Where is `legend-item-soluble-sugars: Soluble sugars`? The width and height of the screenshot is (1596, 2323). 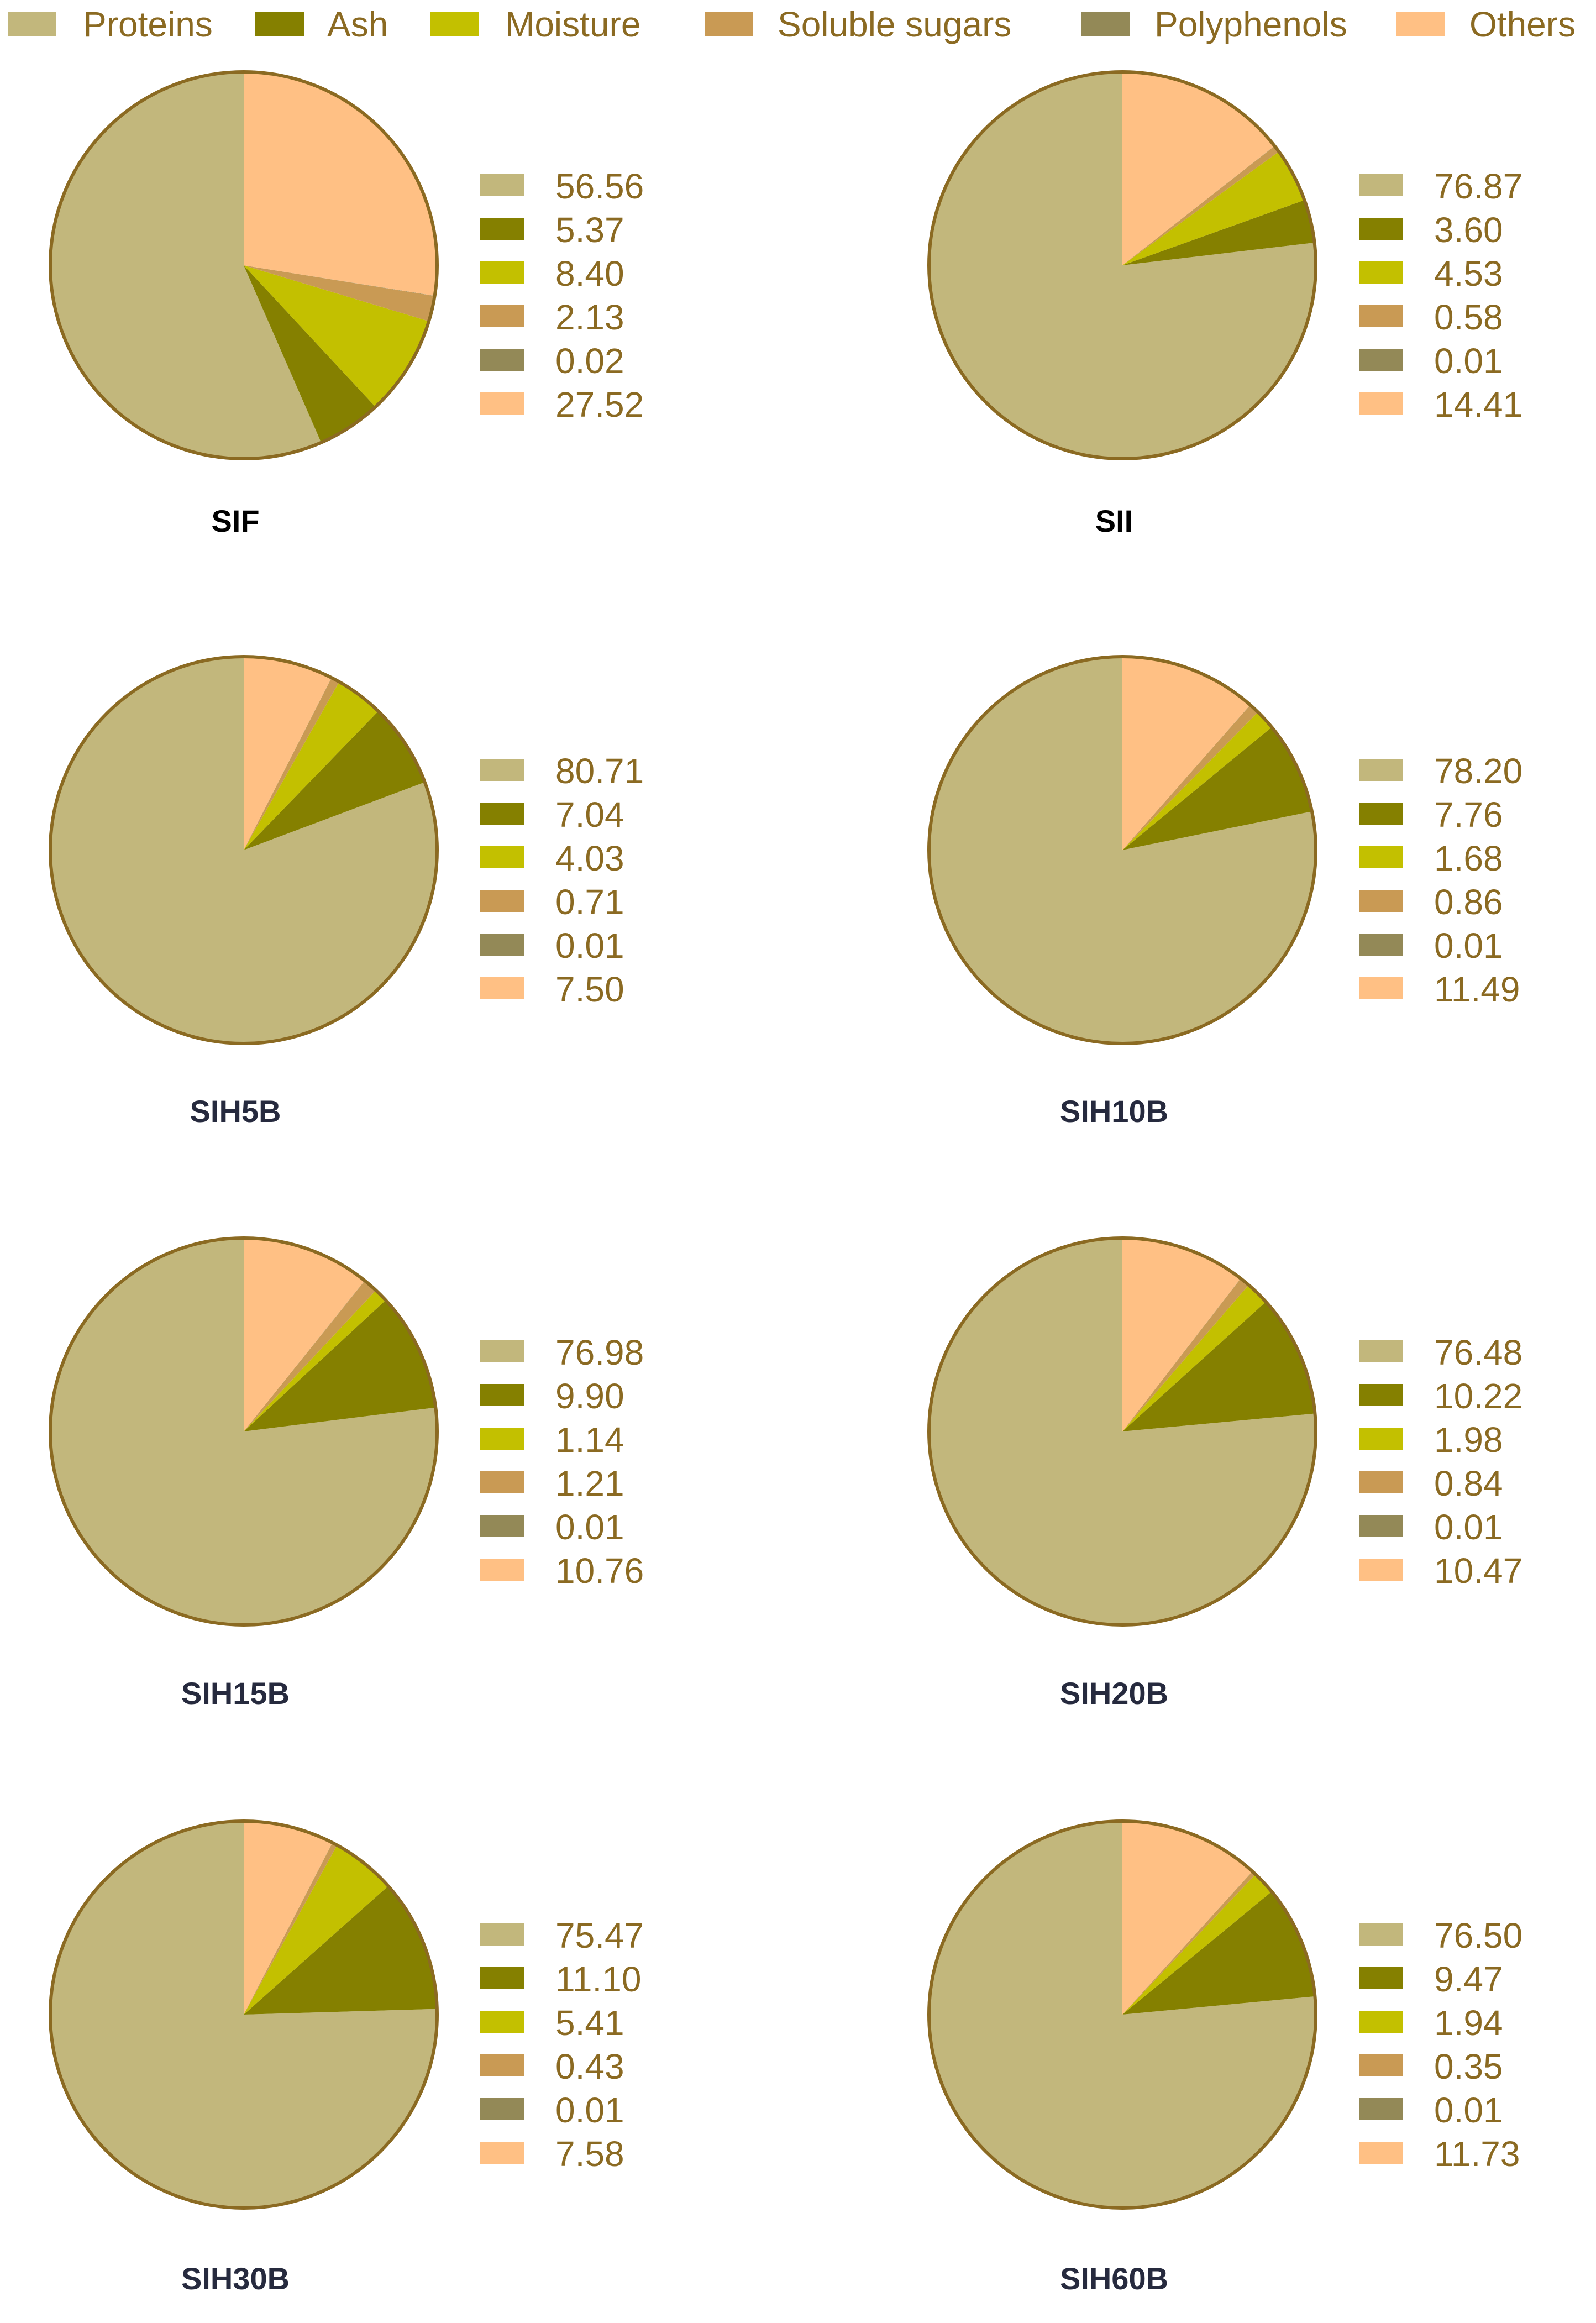 legend-item-soluble-sugars: Soluble sugars is located at coordinates (858, 24).